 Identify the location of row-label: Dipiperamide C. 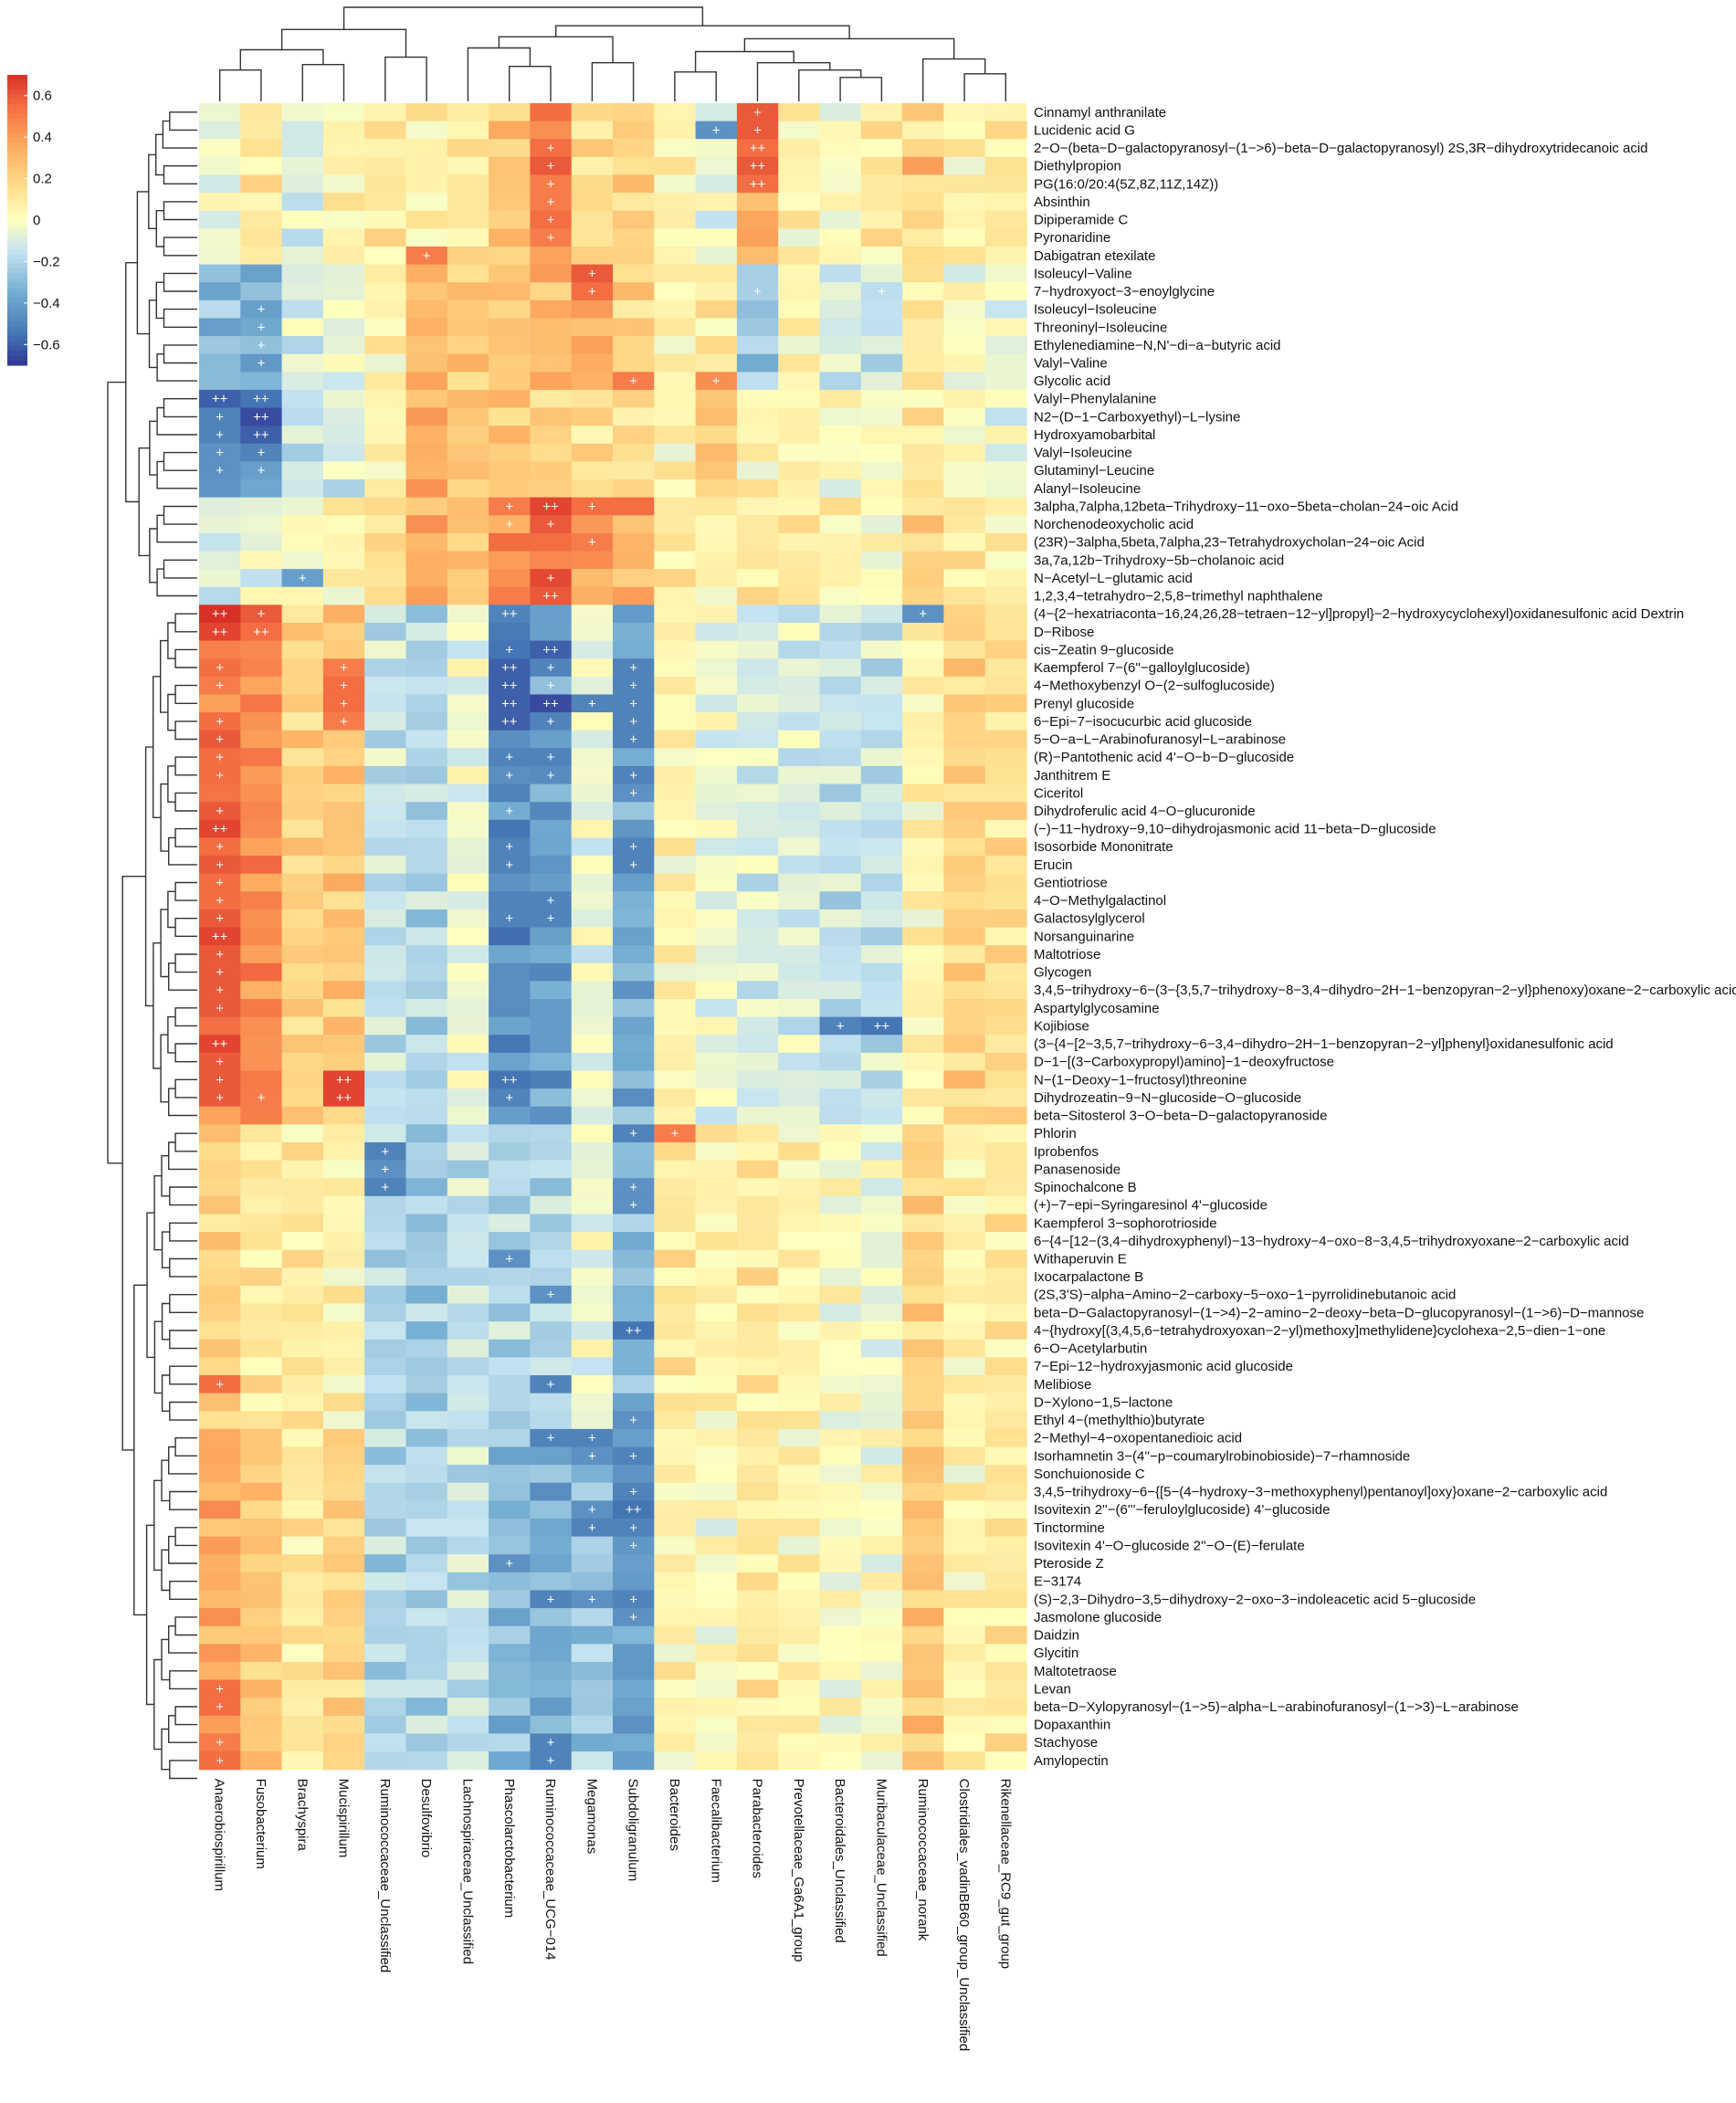
(1081, 220).